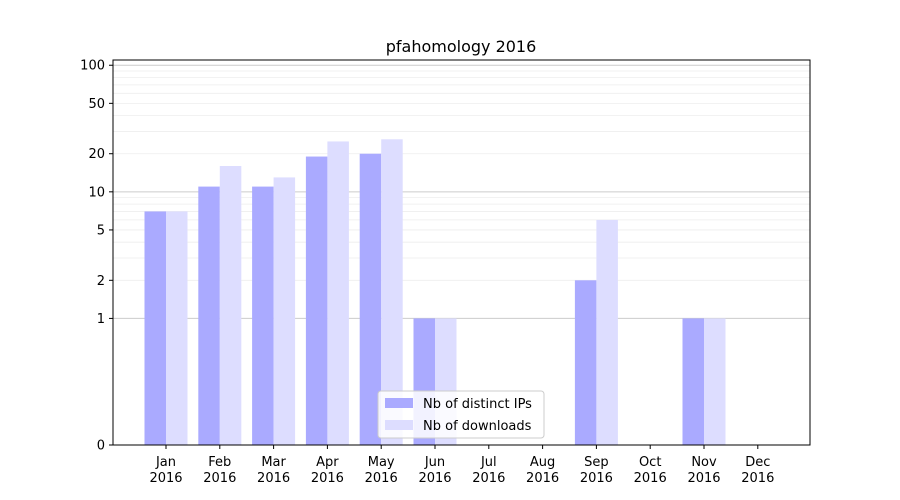  Describe the element at coordinates (96, 154) in the screenshot. I see `y-tick-label: 20` at that location.